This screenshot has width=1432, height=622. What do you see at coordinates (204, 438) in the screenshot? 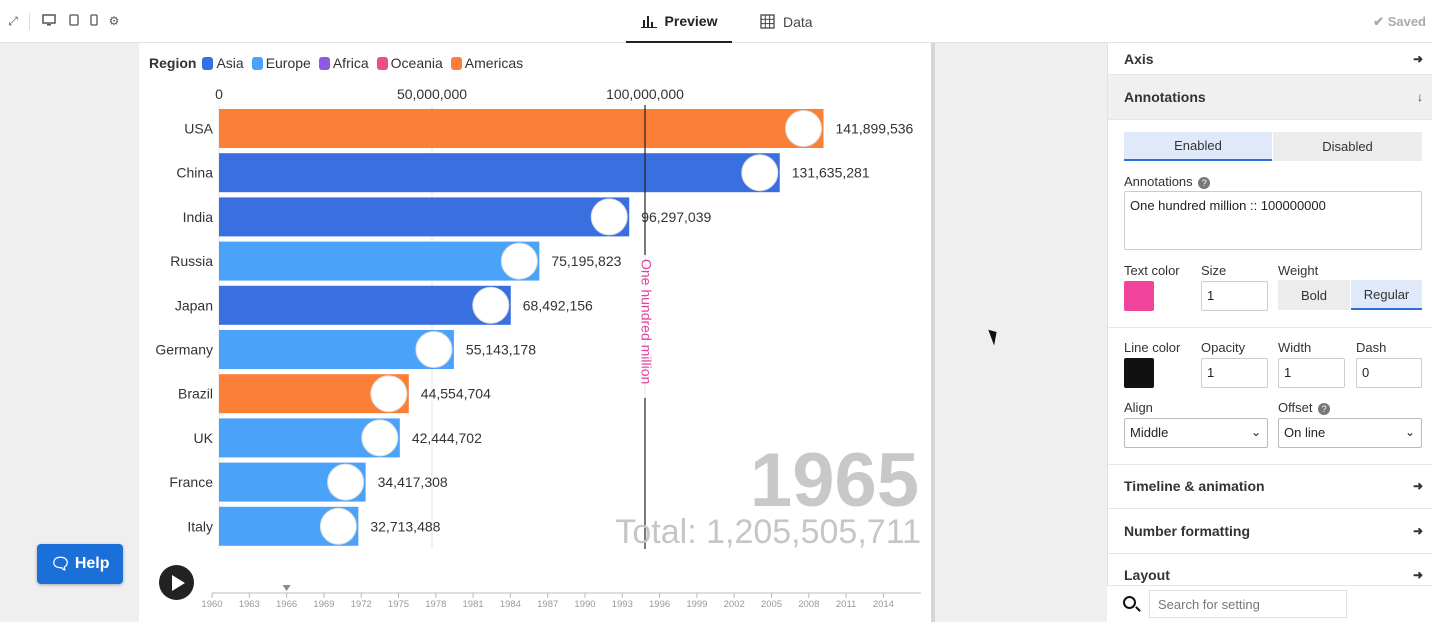
I see `category-label: UK` at bounding box center [204, 438].